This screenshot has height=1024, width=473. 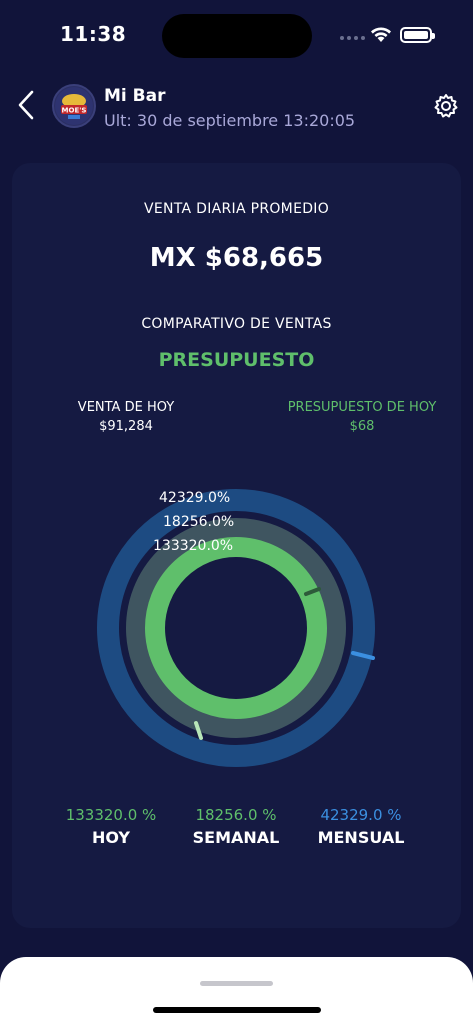 I want to click on middle-ring-weekly, so click(x=236, y=628).